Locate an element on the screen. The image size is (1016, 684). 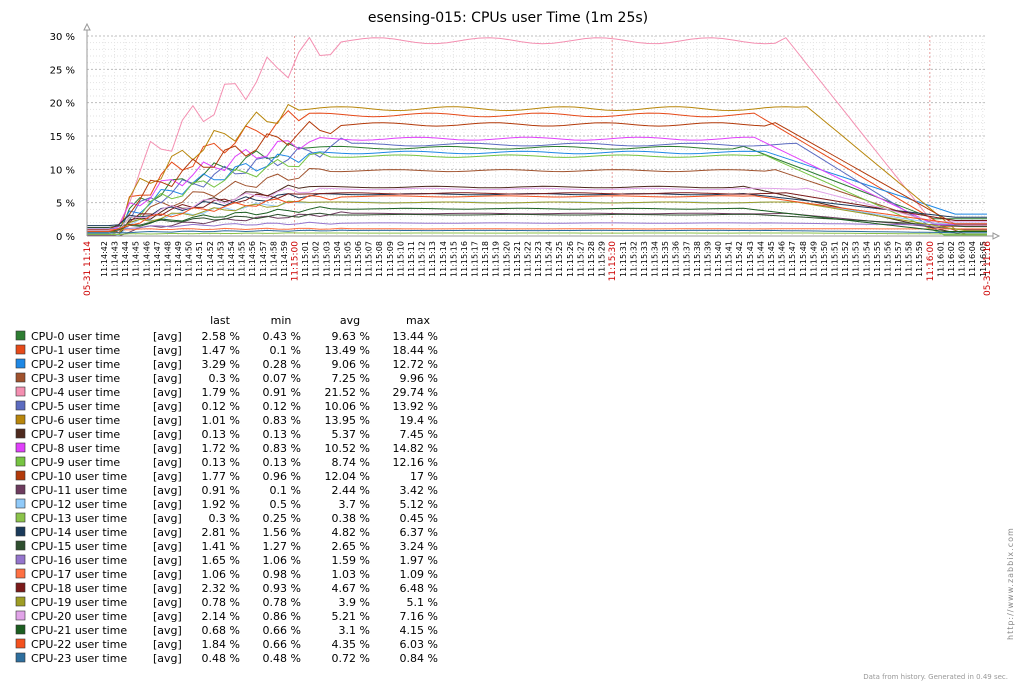
legend-value-min: 0.13 % is located at coordinates (282, 434).